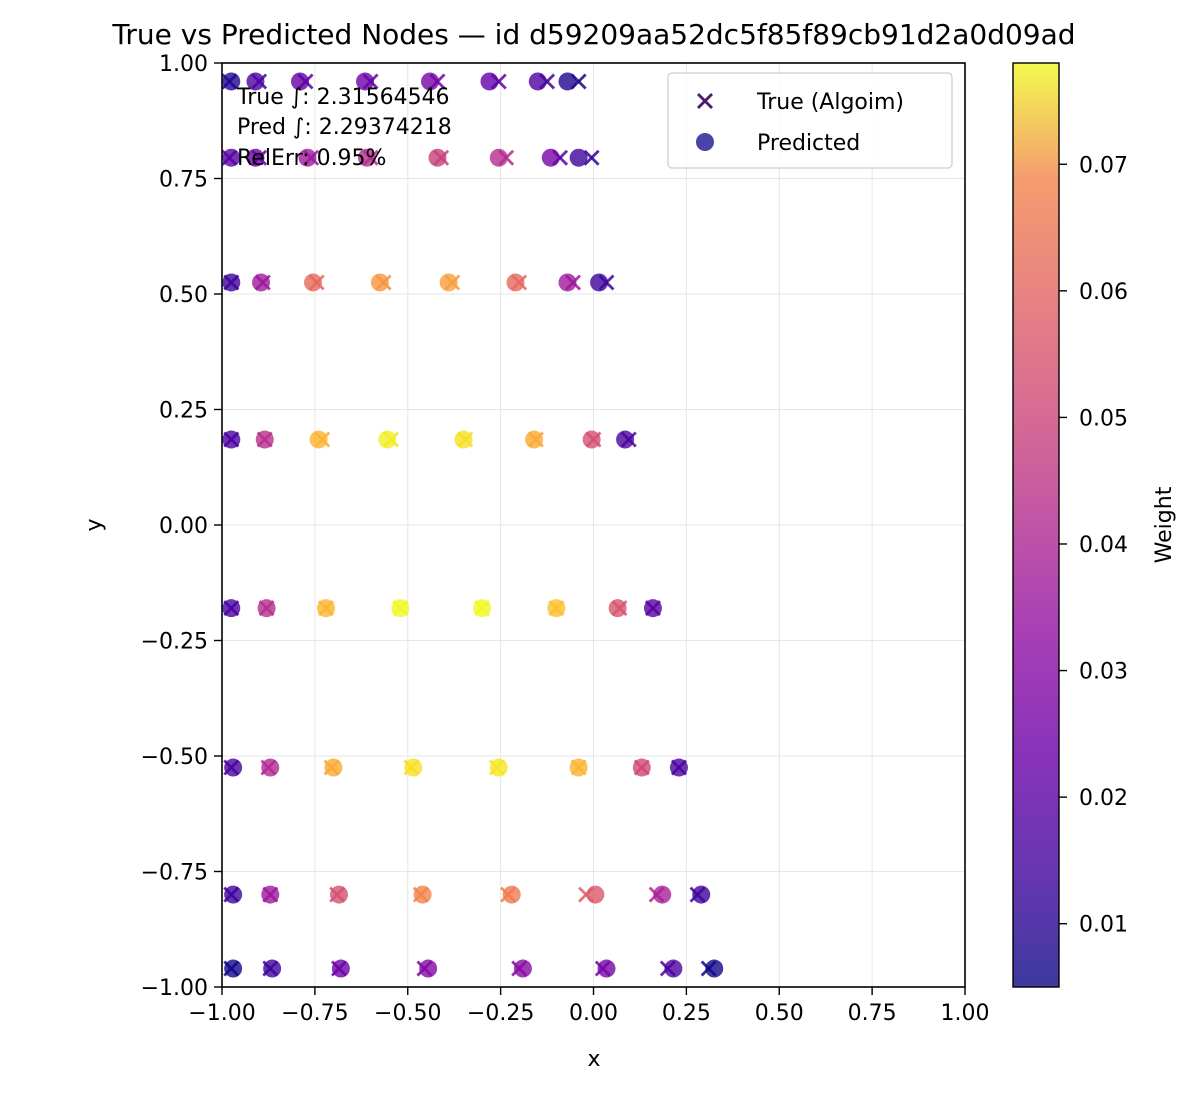  I want to click on x-tick-label: −0.75, so click(314, 1013).